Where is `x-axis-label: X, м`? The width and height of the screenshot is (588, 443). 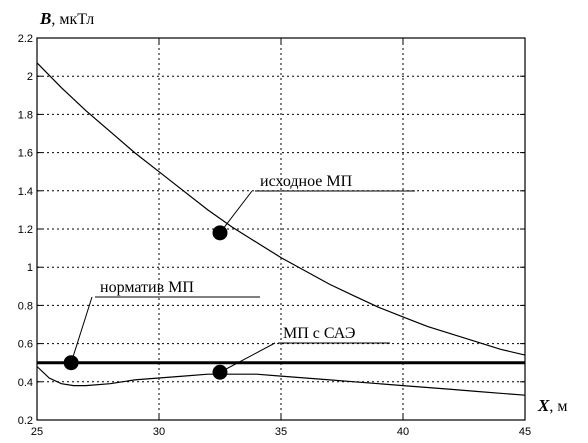 x-axis-label: X, м is located at coordinates (552, 405).